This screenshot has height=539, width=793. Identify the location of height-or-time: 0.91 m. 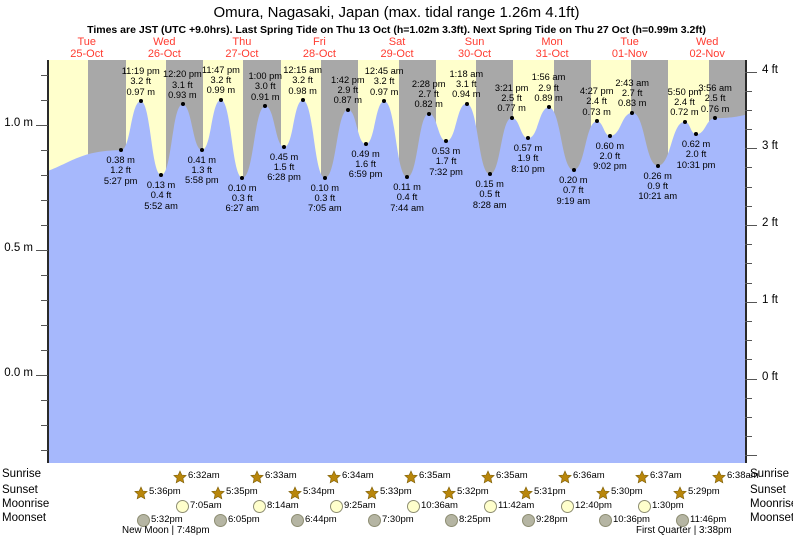
(265, 96).